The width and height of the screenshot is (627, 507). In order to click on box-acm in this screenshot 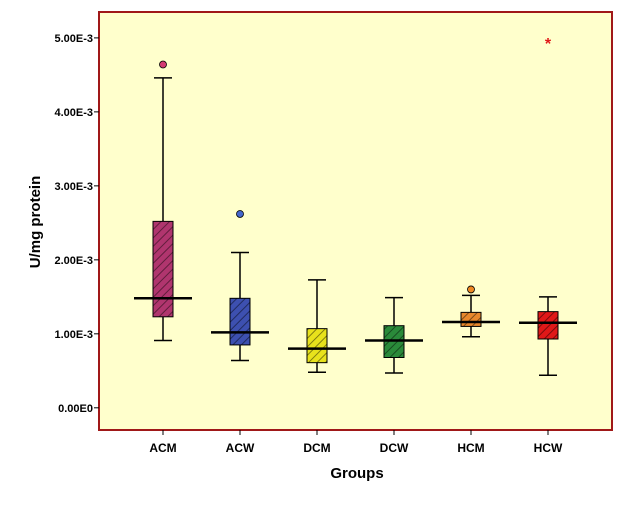, I will do `click(163, 201)`.